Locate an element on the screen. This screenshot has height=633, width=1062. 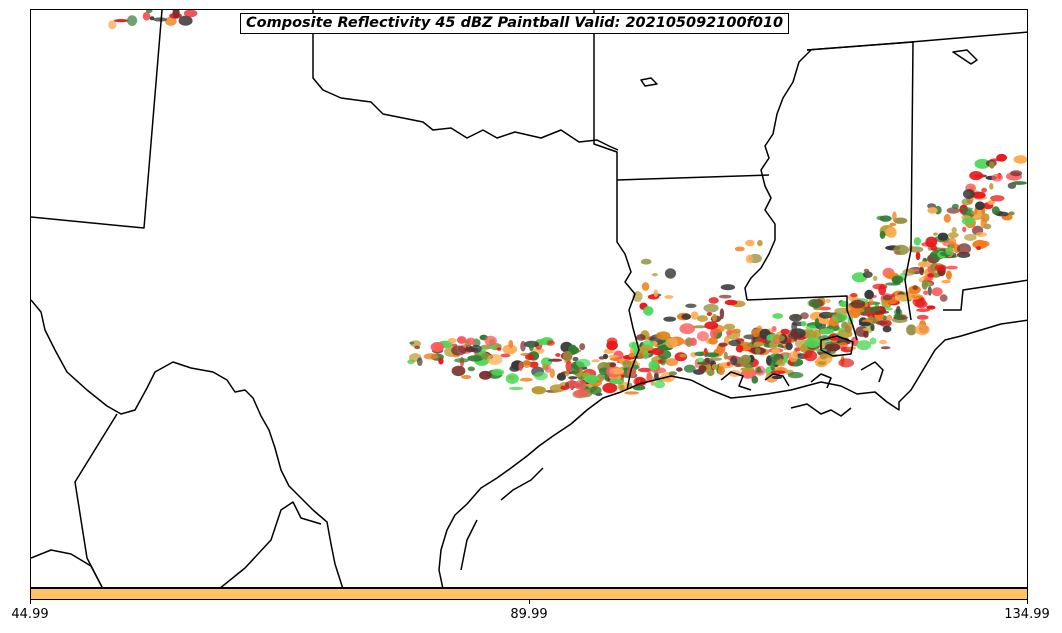
coastline-la-bays is located at coordinates (802, 389).